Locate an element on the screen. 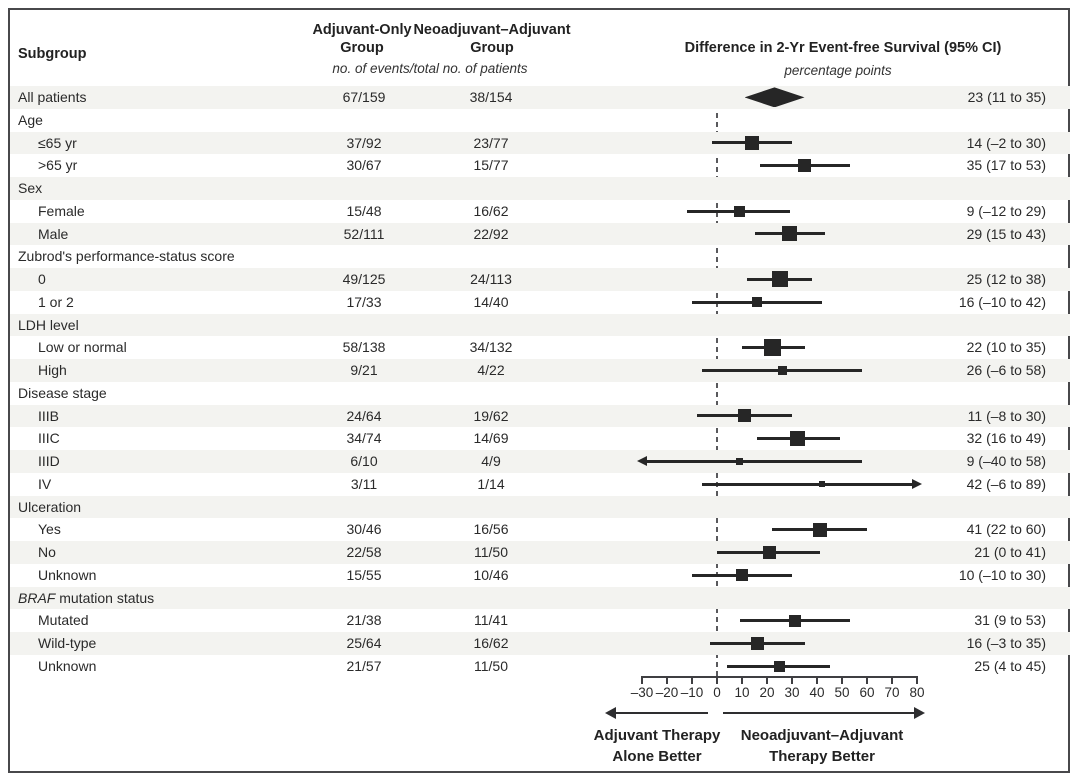 Image resolution: width=1080 pixels, height=783 pixels. neoadjuvant-value: 14/69 is located at coordinates (491, 438).